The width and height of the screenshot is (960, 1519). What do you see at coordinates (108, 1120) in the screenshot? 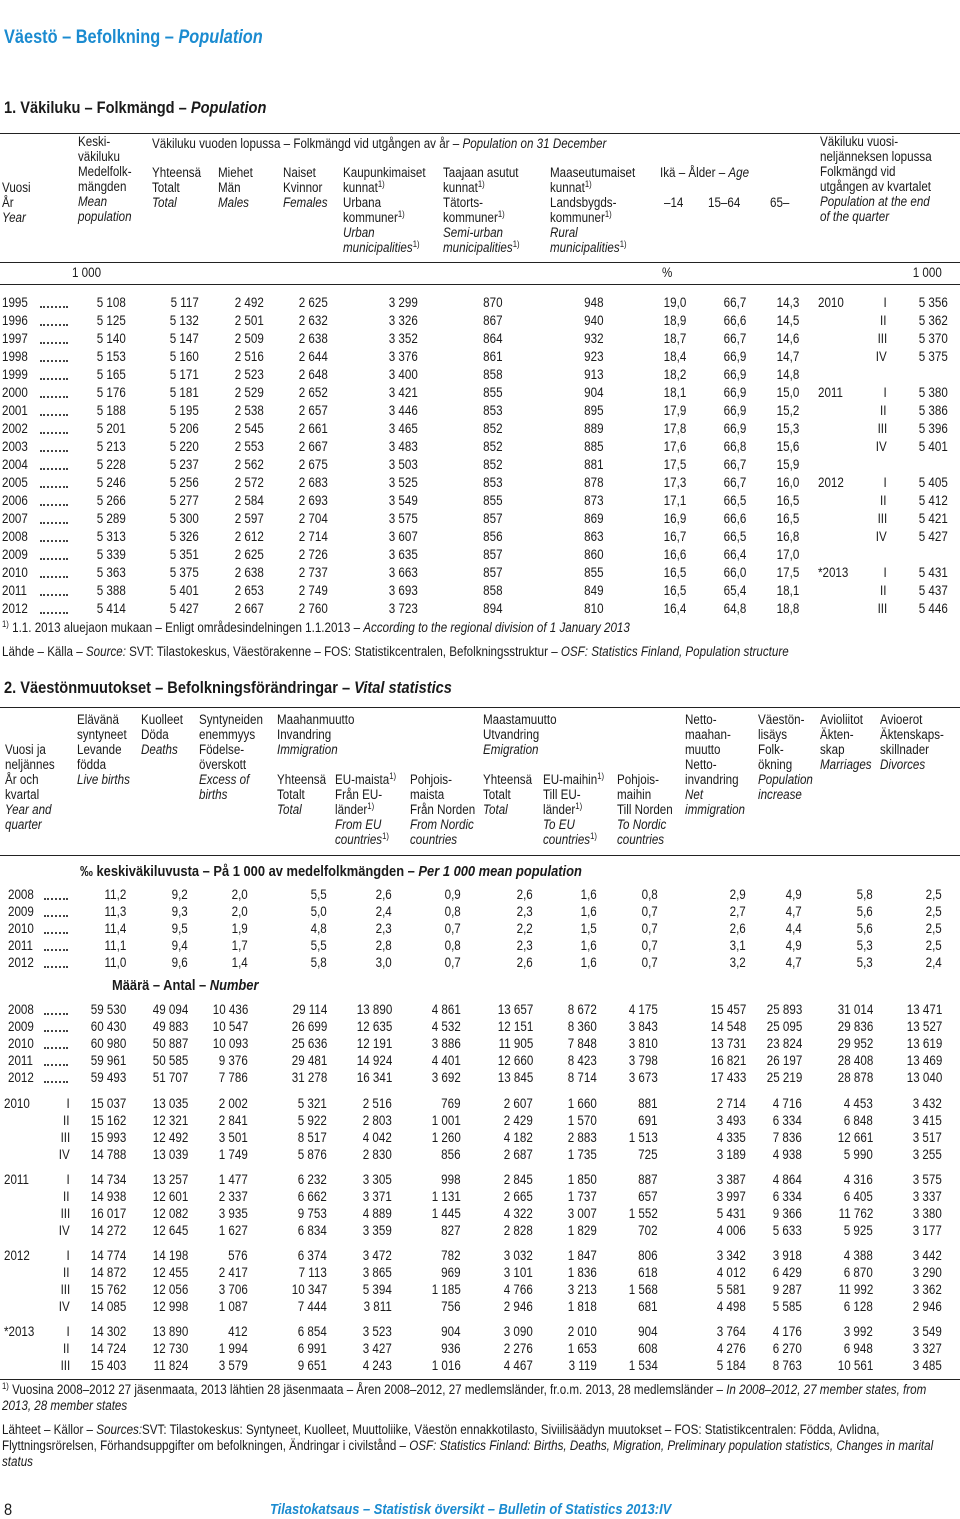
I see `table-cell: 15 162` at bounding box center [108, 1120].